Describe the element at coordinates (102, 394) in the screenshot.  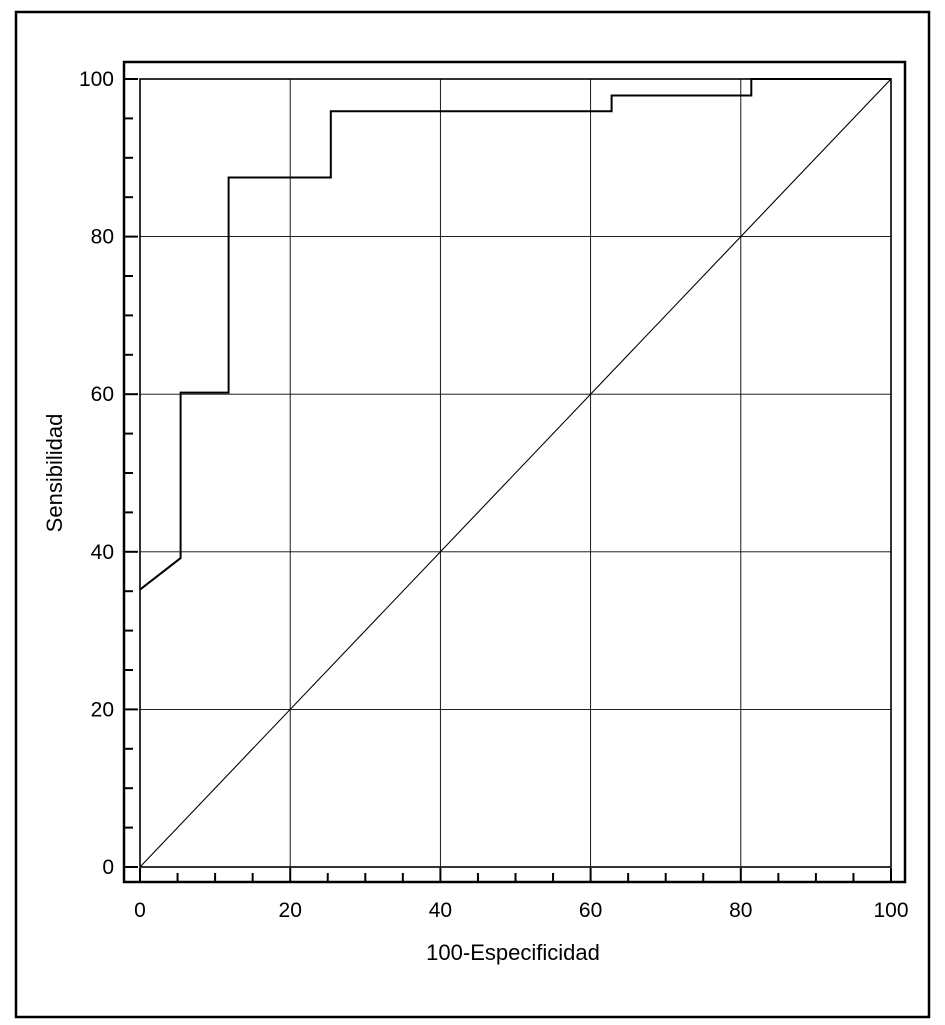
I see `y-tick-label: 60` at that location.